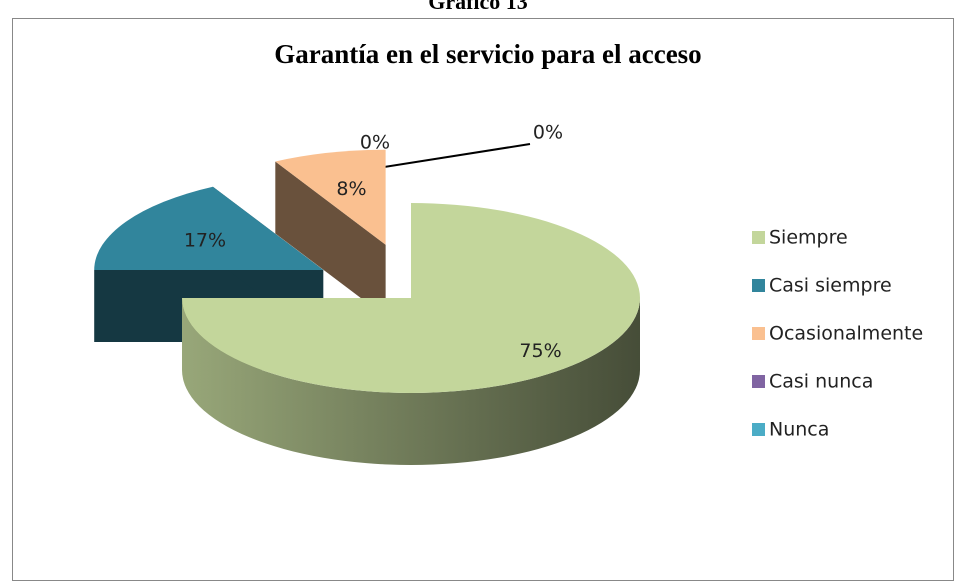 The height and width of the screenshot is (581, 957). What do you see at coordinates (205, 240) in the screenshot?
I see `data-label: 17%` at bounding box center [205, 240].